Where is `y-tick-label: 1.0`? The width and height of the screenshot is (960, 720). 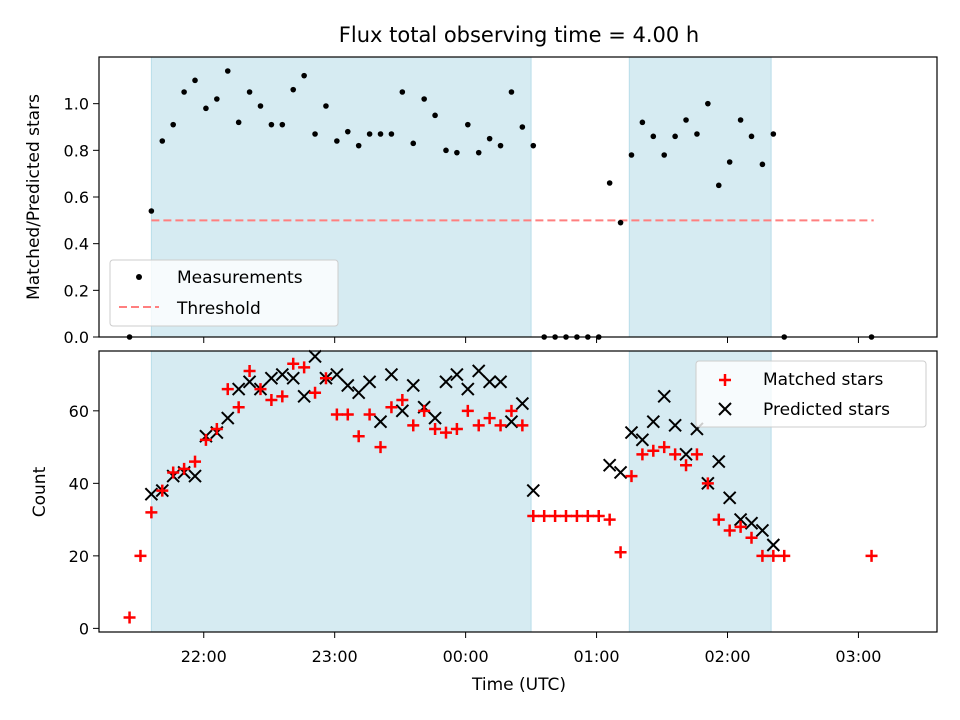 y-tick-label: 1.0 is located at coordinates (76, 104).